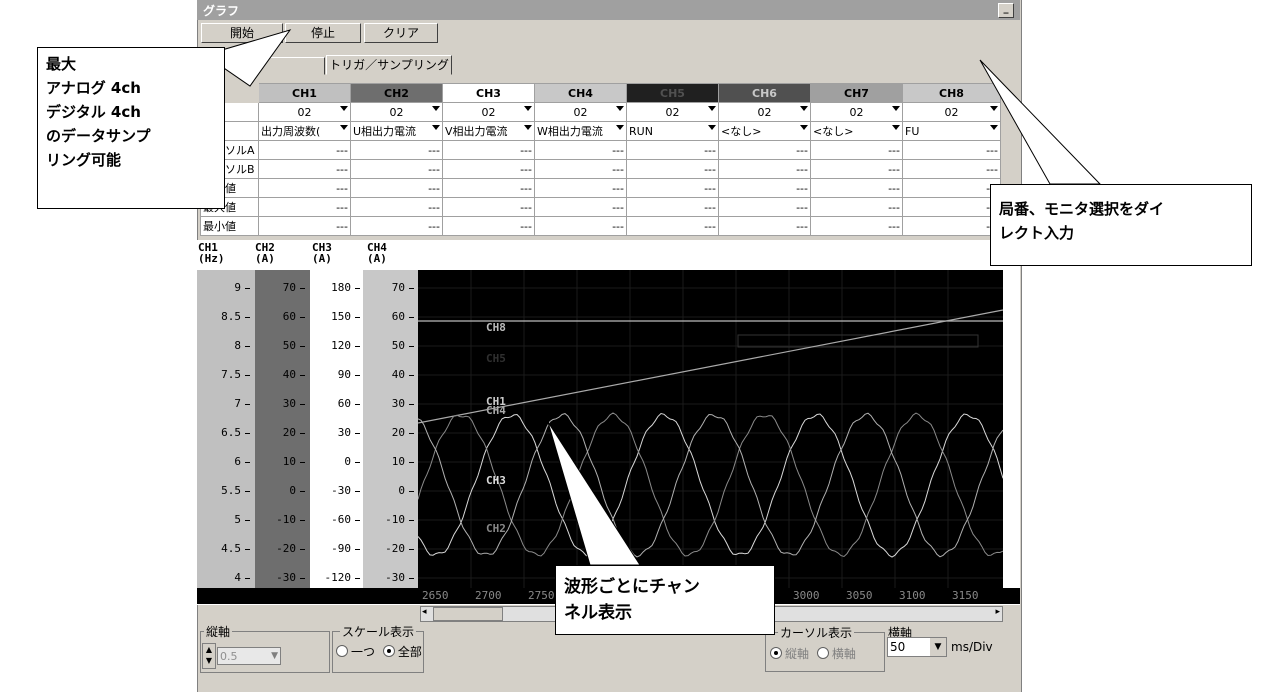  What do you see at coordinates (208, 247) in the screenshot?
I see `axis-header-ch: CH1` at bounding box center [208, 247].